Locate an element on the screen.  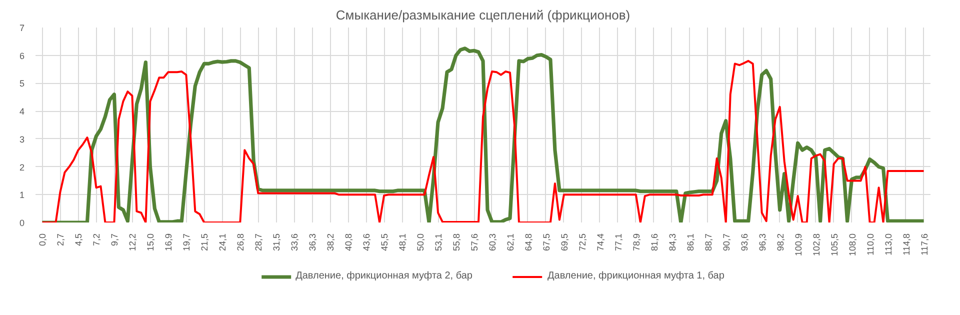
x-tick-label: 57,6 is located at coordinates (475, 242).